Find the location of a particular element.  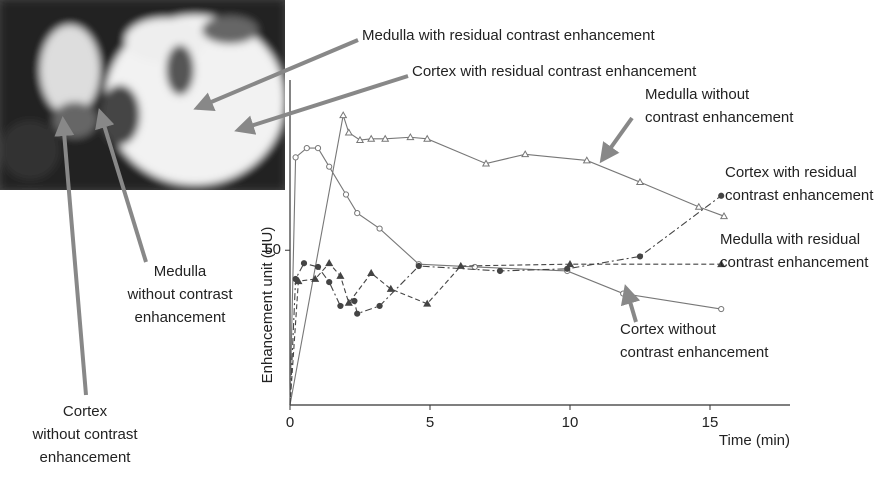

annotation: Medulla with residual is located at coordinates (790, 239).